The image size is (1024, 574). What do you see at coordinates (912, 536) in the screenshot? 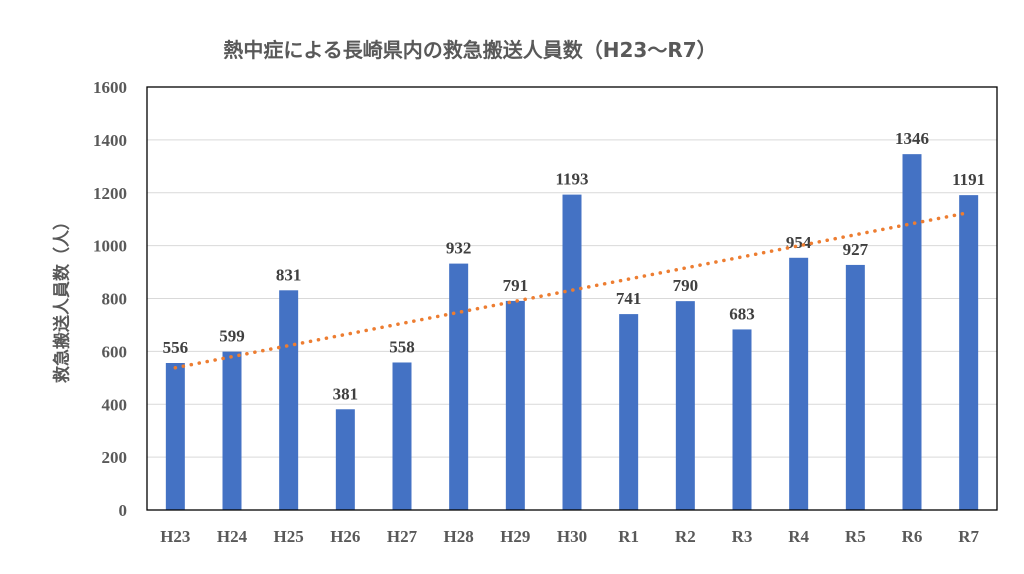
I see `x-tick-label: R6` at bounding box center [912, 536].